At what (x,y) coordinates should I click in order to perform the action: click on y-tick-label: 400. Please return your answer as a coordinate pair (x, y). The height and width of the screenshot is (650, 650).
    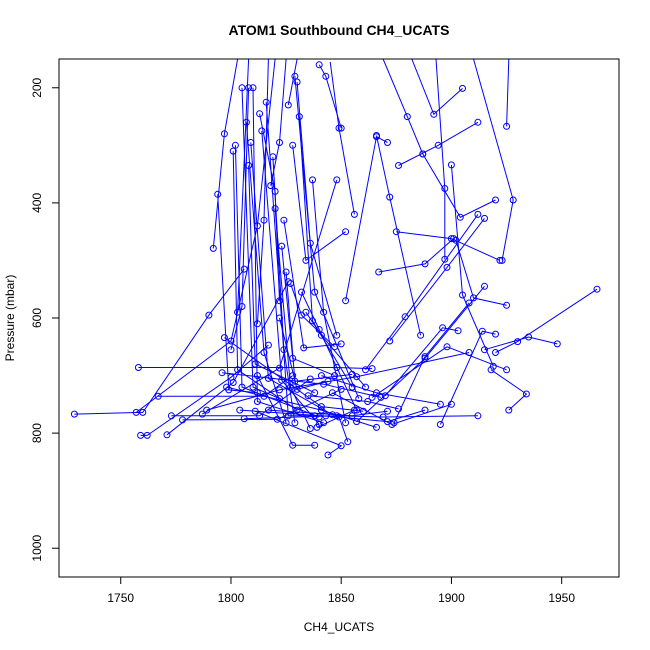
    Looking at the image, I should click on (37, 203).